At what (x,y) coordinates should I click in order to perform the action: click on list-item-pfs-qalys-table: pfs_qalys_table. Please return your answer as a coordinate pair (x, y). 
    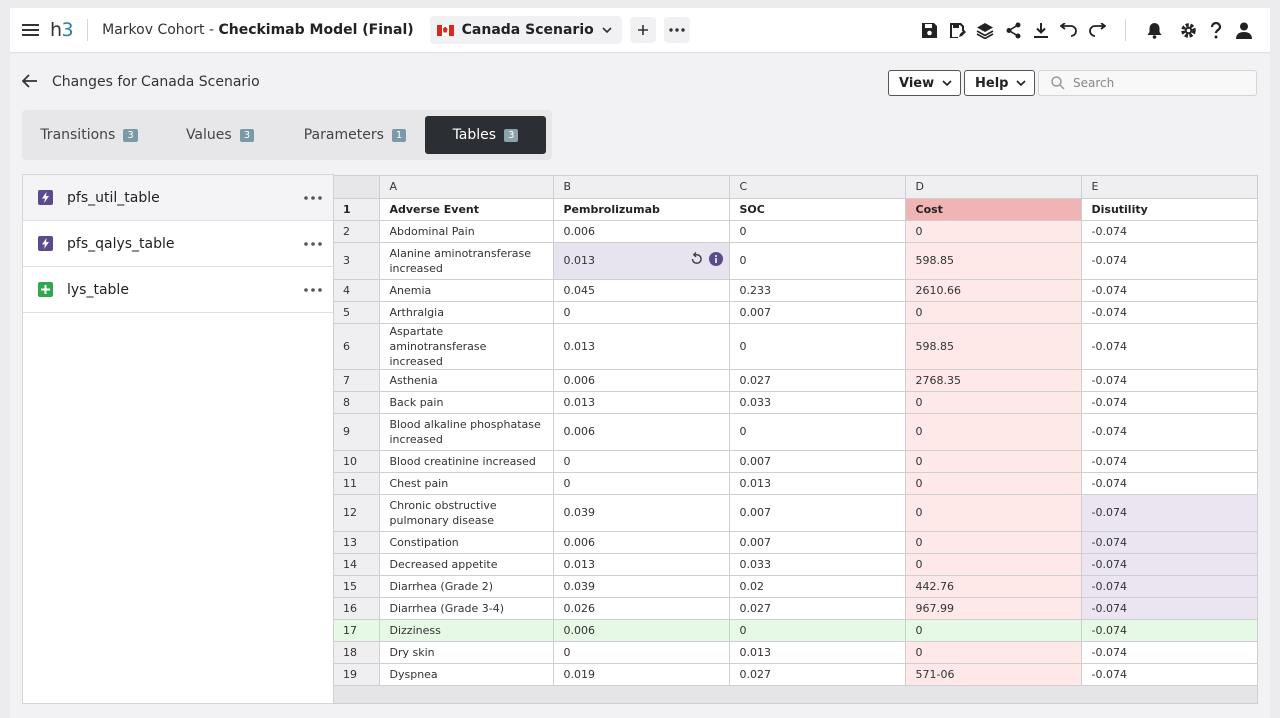
    Looking at the image, I should click on (178, 244).